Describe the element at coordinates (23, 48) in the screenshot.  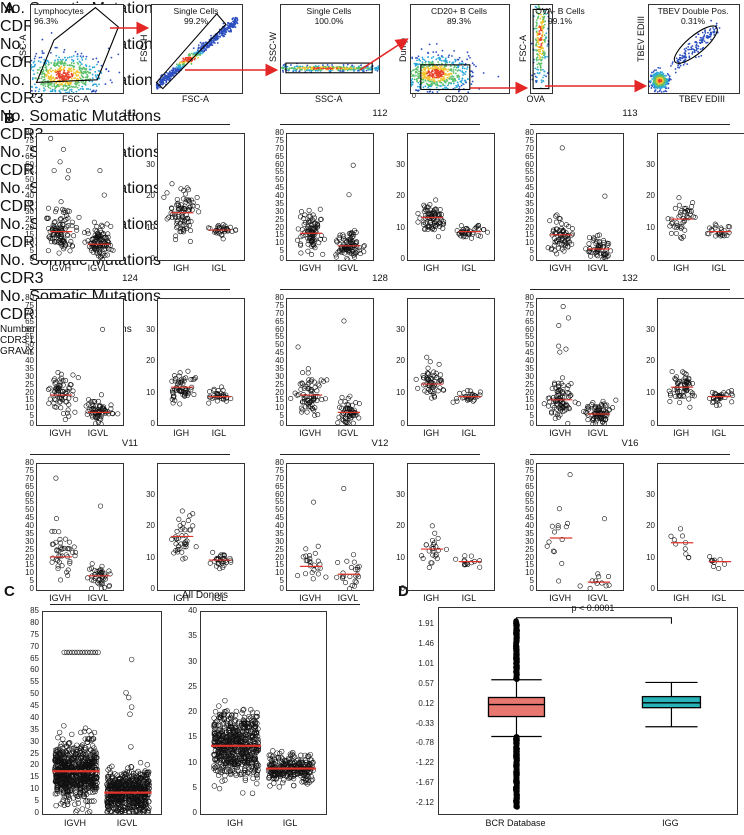
I see `y-axis-label: SSC-A` at that location.